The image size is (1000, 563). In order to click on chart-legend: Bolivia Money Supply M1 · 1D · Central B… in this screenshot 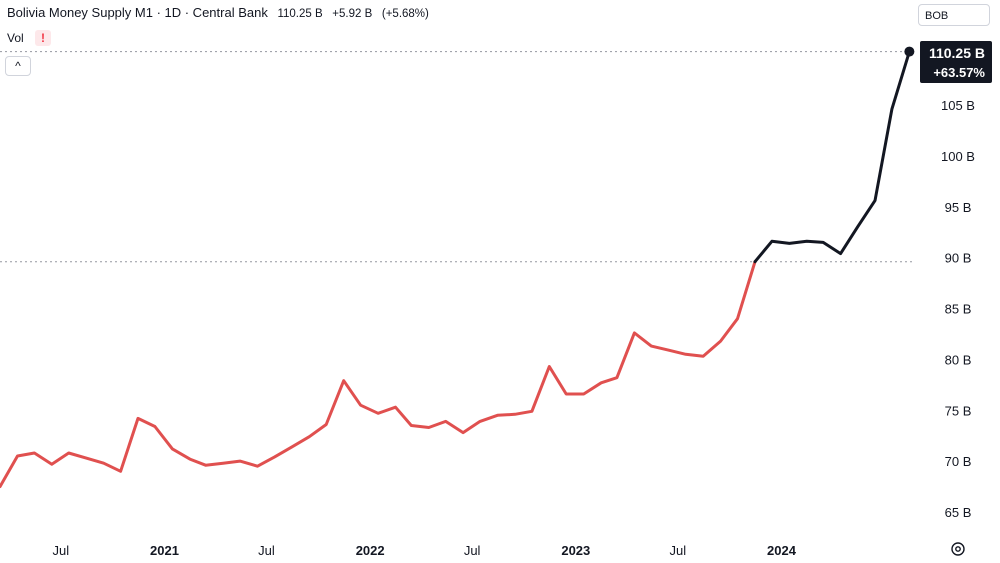, I will do `click(218, 12)`.